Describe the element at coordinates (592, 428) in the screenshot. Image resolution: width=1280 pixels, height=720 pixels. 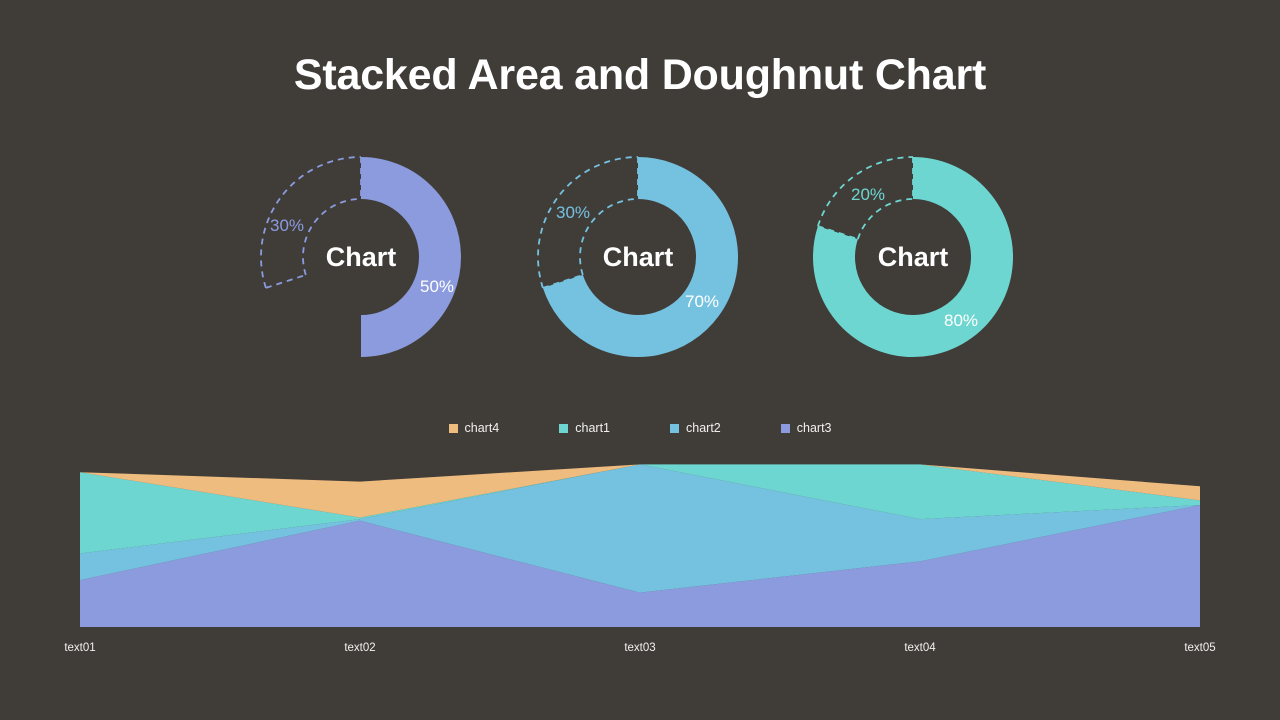
I see `legend-label-chart1: chart1` at that location.